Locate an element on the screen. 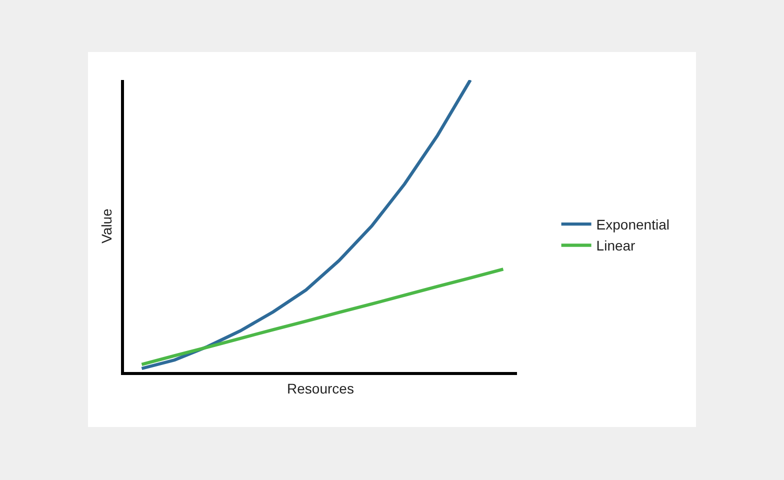 This screenshot has height=480, width=784. x-axis-title: Resources is located at coordinates (320, 388).